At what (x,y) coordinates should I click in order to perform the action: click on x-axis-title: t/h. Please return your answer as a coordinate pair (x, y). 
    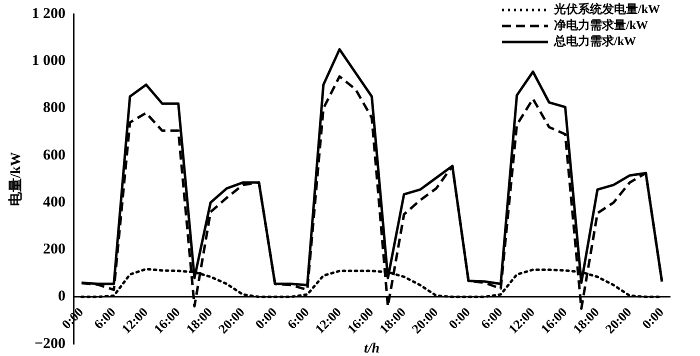
    Looking at the image, I should click on (372, 348).